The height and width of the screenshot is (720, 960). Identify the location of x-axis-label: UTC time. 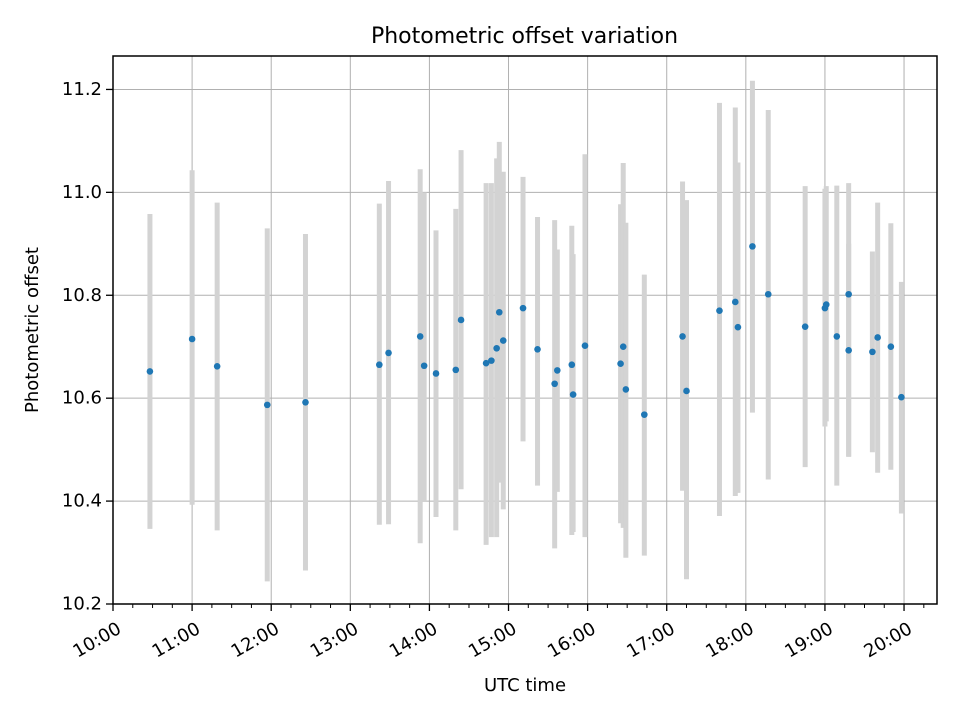
(525, 685).